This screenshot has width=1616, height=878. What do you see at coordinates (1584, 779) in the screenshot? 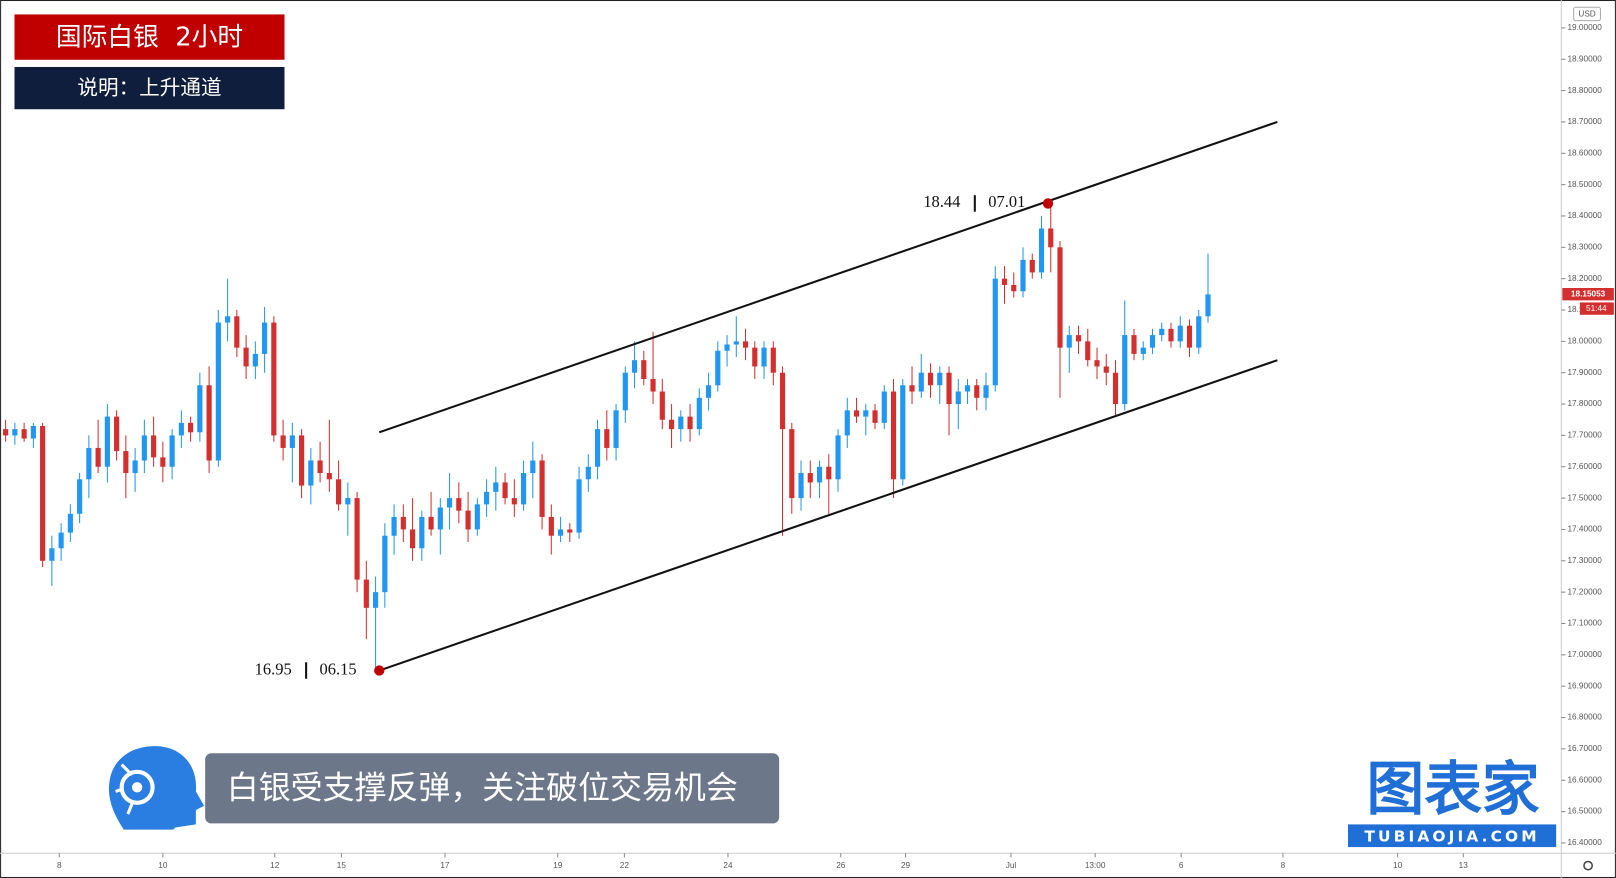
I see `y-tick-label: 16.60000` at bounding box center [1584, 779].